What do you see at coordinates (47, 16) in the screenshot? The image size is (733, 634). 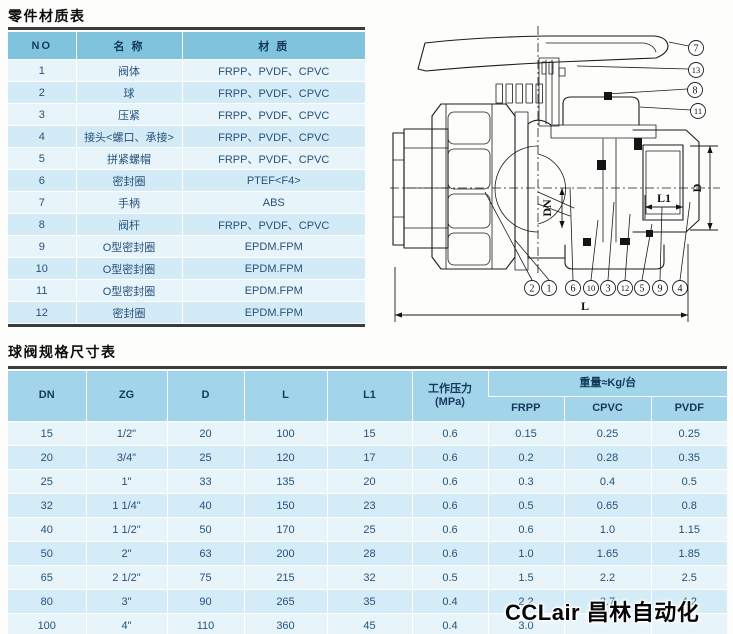 I see `parts-table-title: 零件材质表` at bounding box center [47, 16].